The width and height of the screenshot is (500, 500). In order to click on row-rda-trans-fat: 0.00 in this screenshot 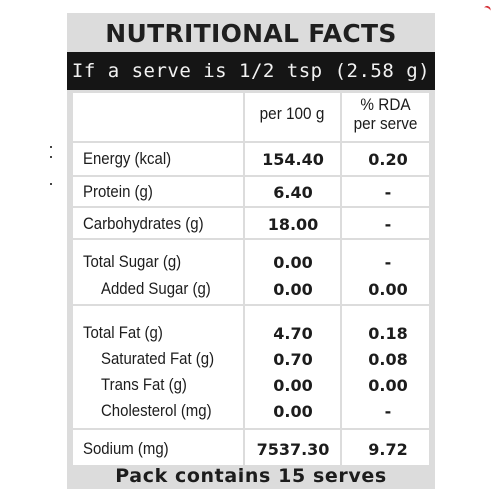, I will do `click(388, 385)`.